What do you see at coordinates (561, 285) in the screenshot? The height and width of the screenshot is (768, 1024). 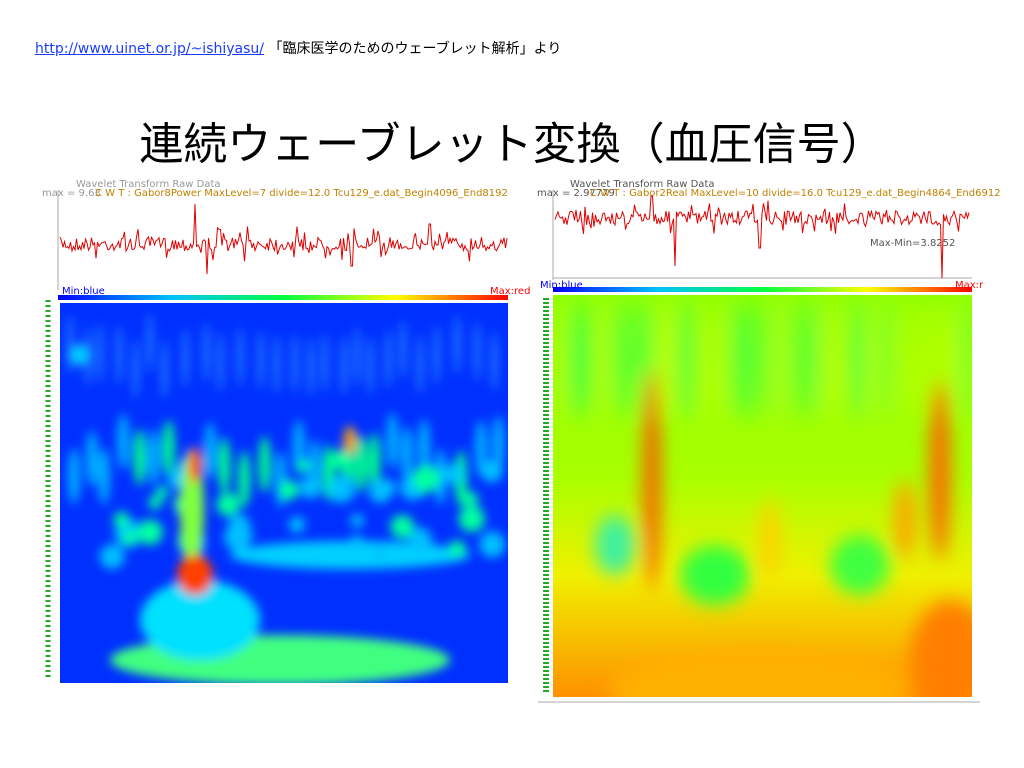 I see `min-color: Min:blue` at bounding box center [561, 285].